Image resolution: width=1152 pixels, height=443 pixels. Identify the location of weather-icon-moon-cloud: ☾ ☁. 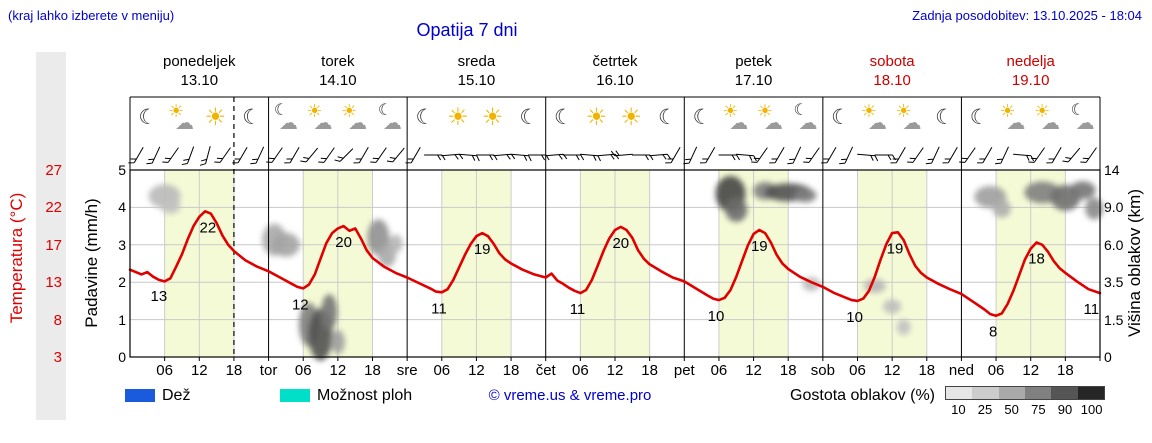
(390, 121).